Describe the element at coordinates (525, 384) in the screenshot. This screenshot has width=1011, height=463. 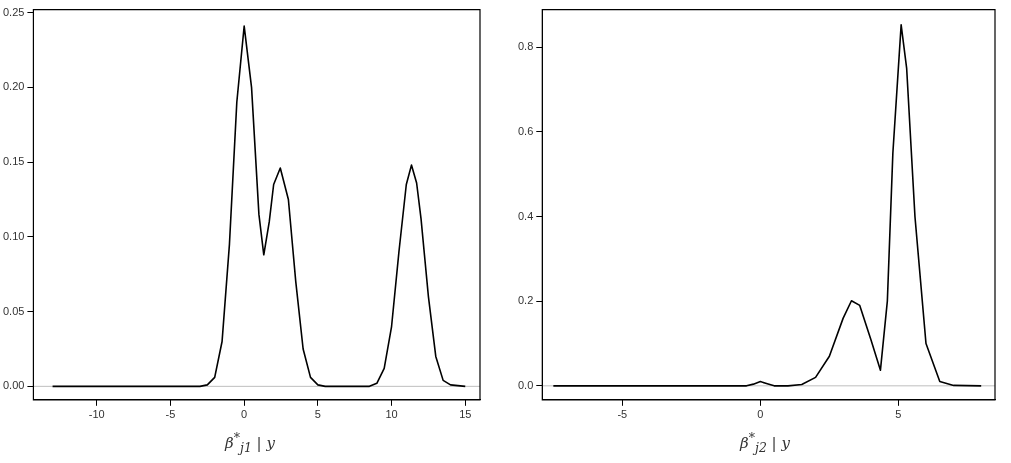
I see `y-tick-label: 0.0` at that location.